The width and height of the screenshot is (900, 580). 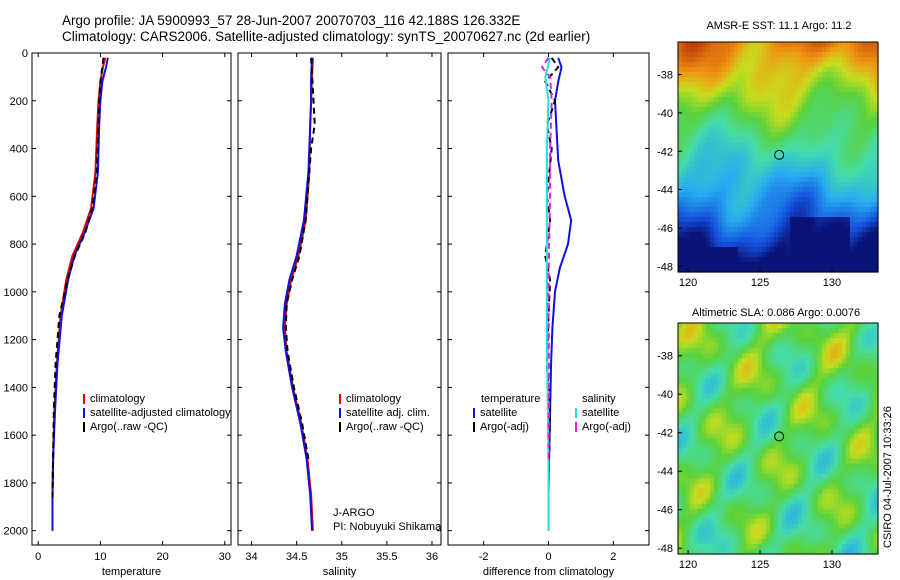 I want to click on panel-salinity-xtick-label: 36, so click(x=432, y=557).